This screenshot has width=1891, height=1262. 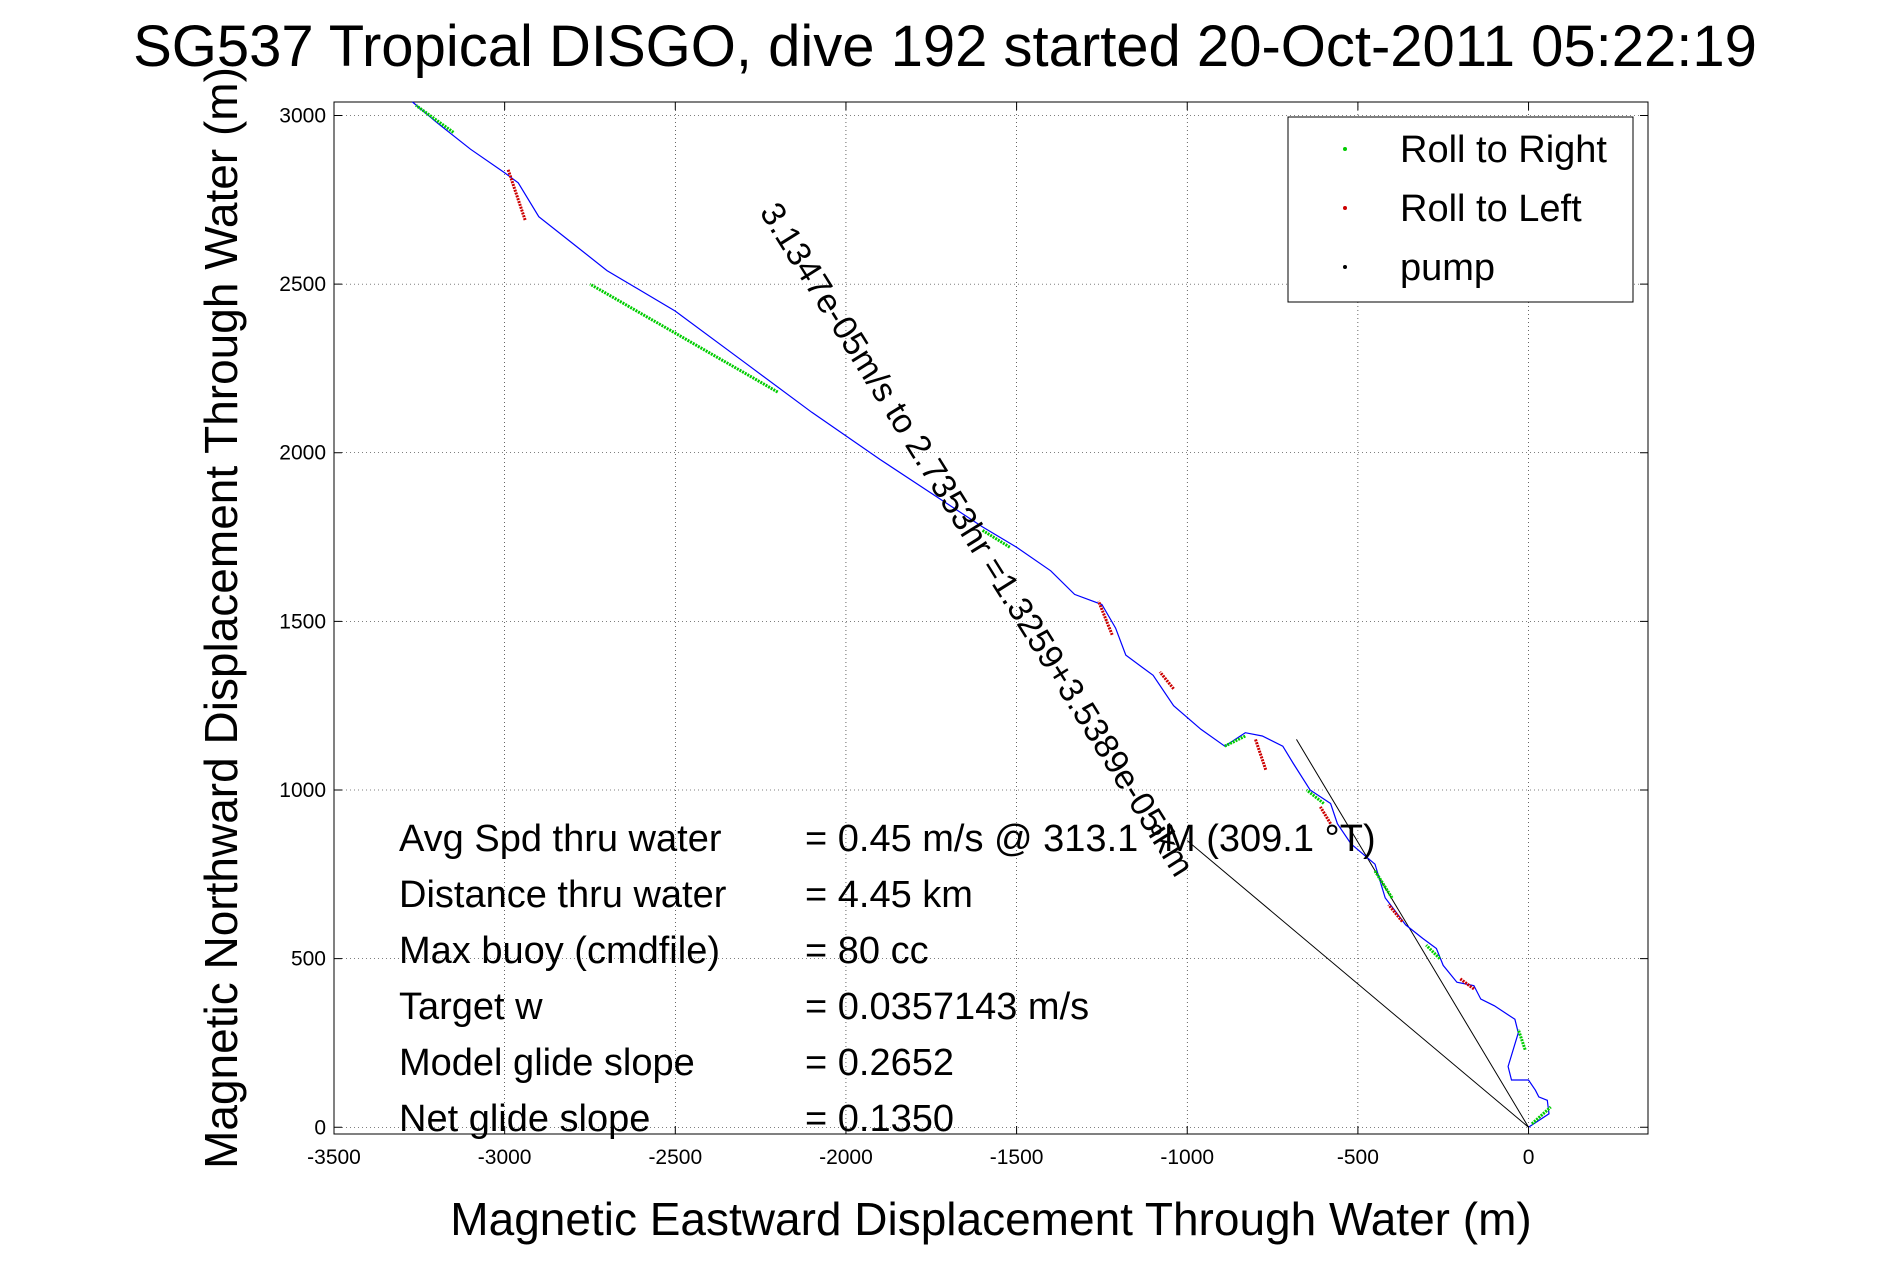 I want to click on y-tick-label: 3000, so click(x=302, y=115).